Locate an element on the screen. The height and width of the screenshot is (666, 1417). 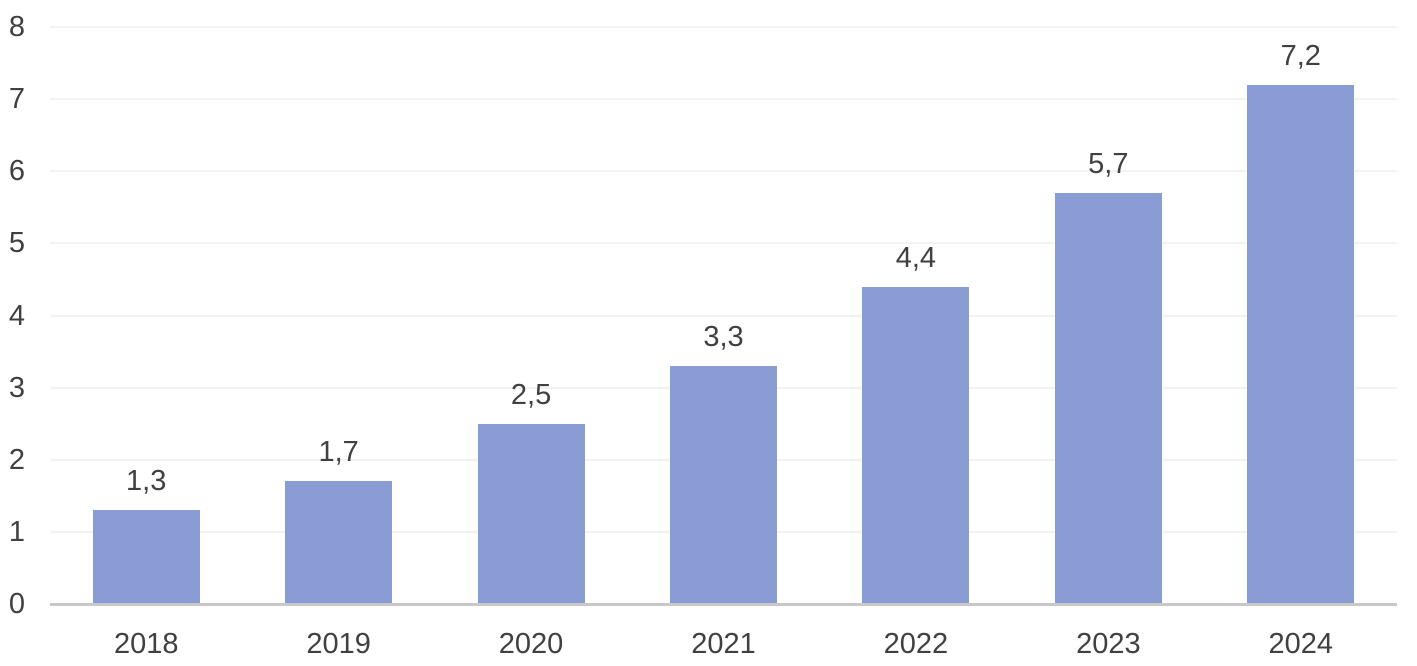
x-axis-tick-label: 2024 is located at coordinates (1301, 644).